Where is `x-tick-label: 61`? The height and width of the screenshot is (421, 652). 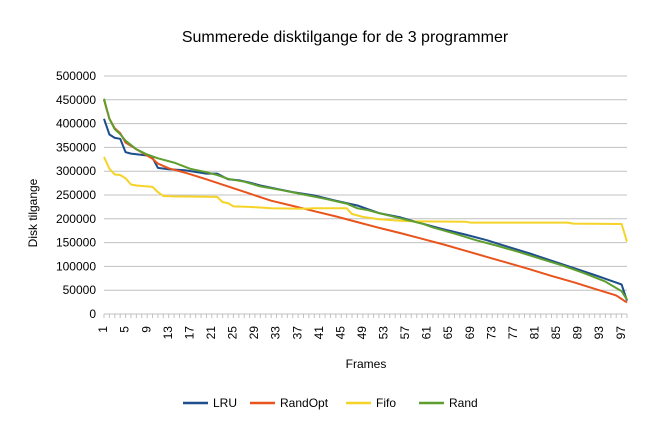 x-tick-label: 61 is located at coordinates (427, 333).